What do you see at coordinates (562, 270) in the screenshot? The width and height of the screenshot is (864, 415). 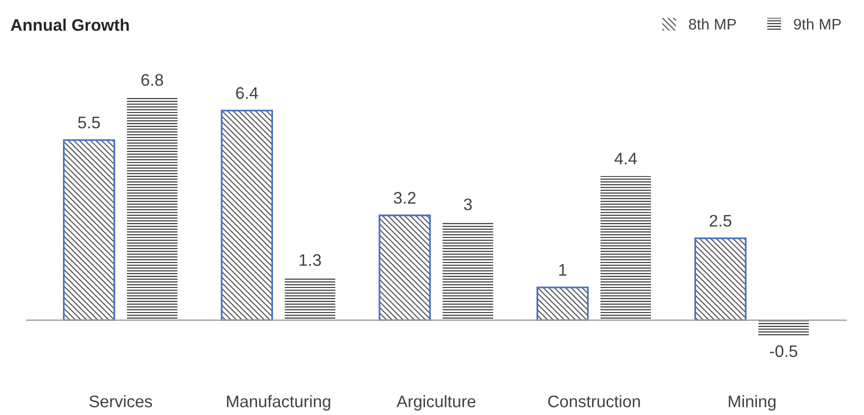 I see `data-label: 1` at bounding box center [562, 270].